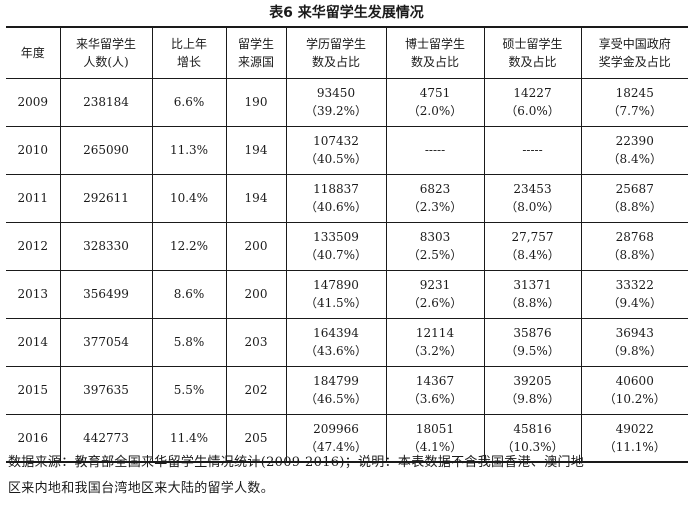  What do you see at coordinates (532, 294) in the screenshot?
I see `cell-master: 31371 （8.8%）` at bounding box center [532, 294].